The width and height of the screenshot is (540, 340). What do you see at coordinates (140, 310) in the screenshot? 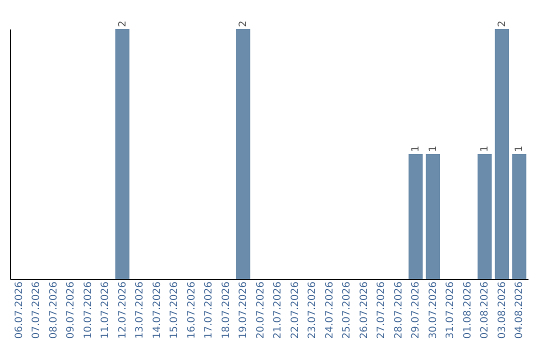
I see `x-tick-label: 13.07.2026` at bounding box center [140, 310].